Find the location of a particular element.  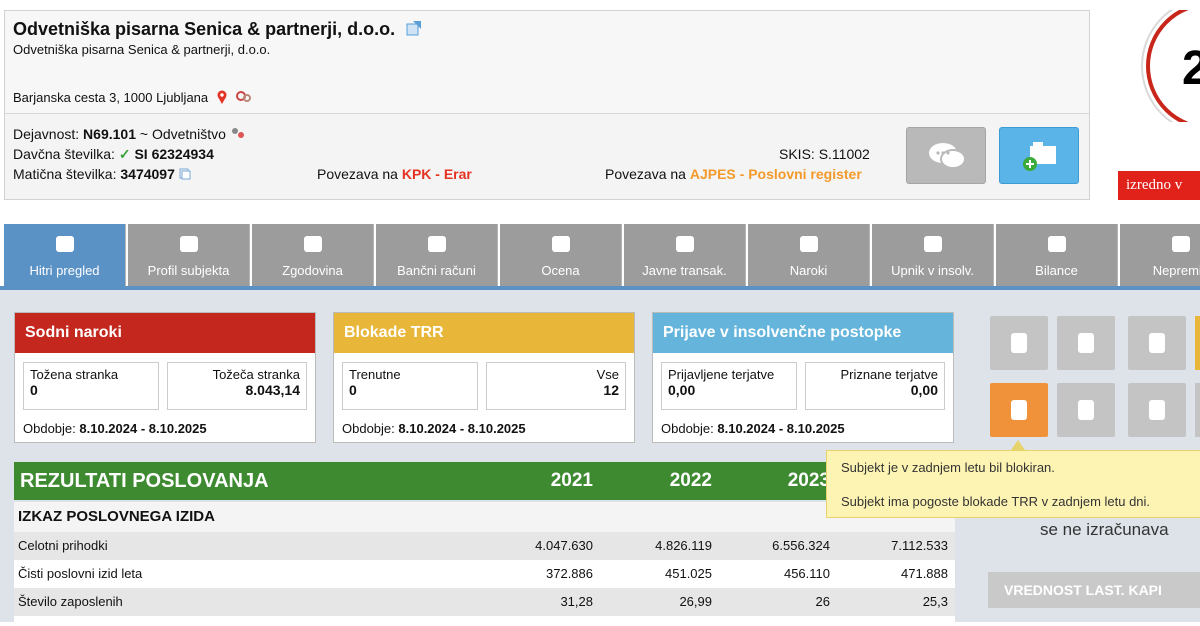

reg-line: Matična številka: 3474097 is located at coordinates (102, 174).